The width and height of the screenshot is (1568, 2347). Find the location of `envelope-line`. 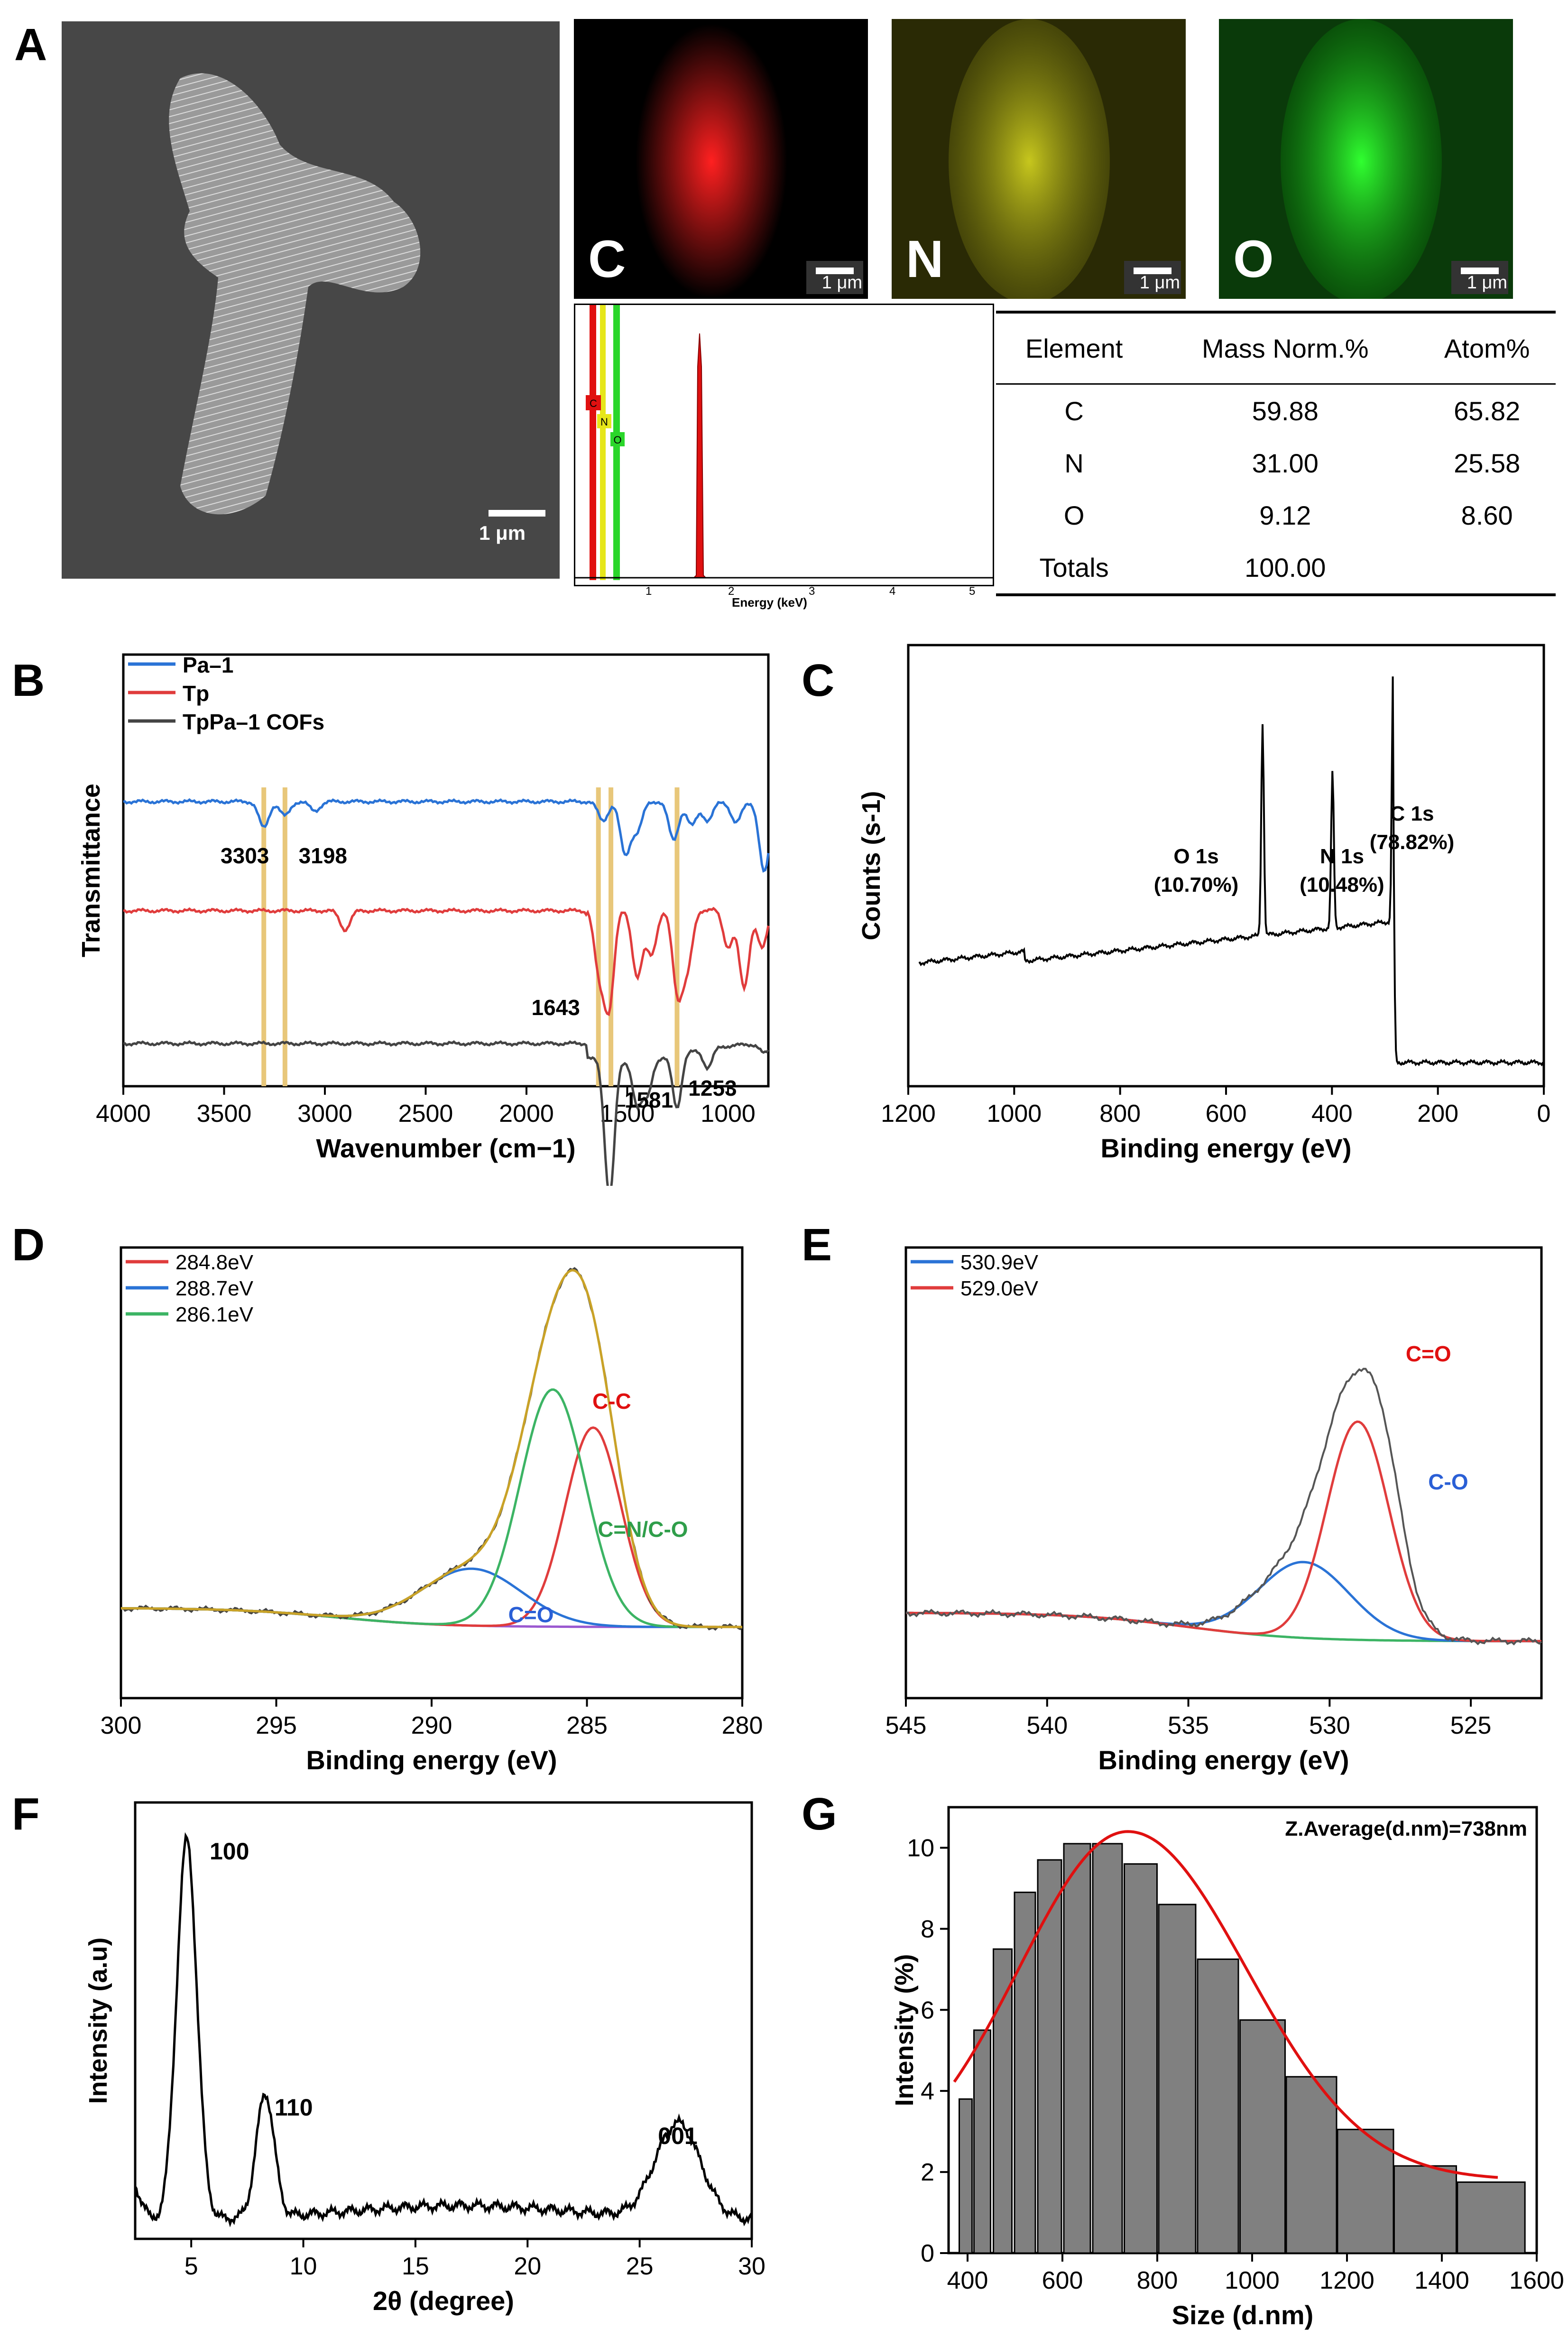

envelope-line is located at coordinates (432, 1448).